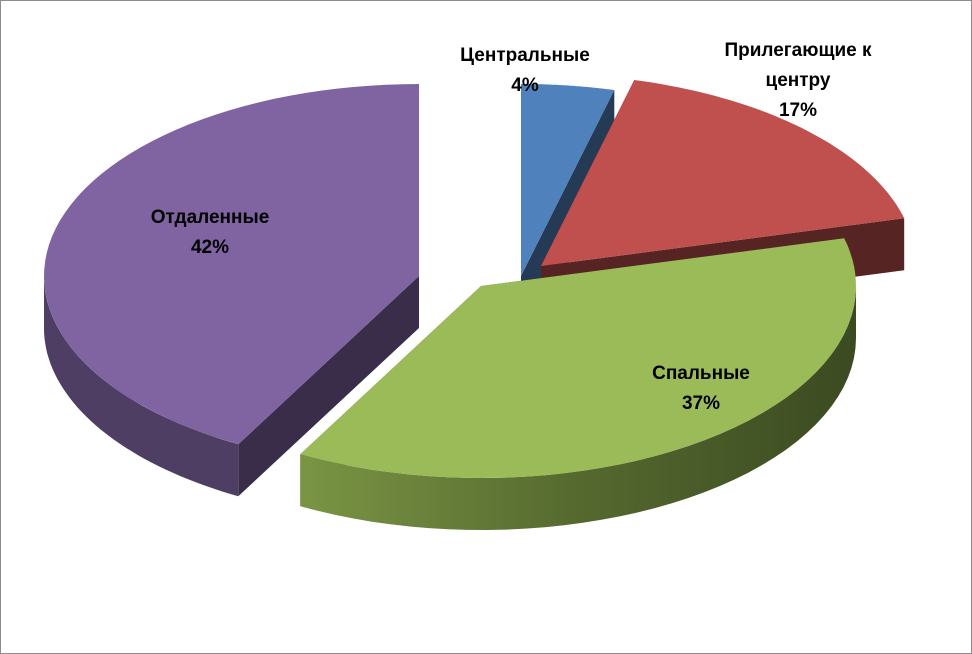  I want to click on slice-top-прилегающие-к-центру, so click(723, 173).